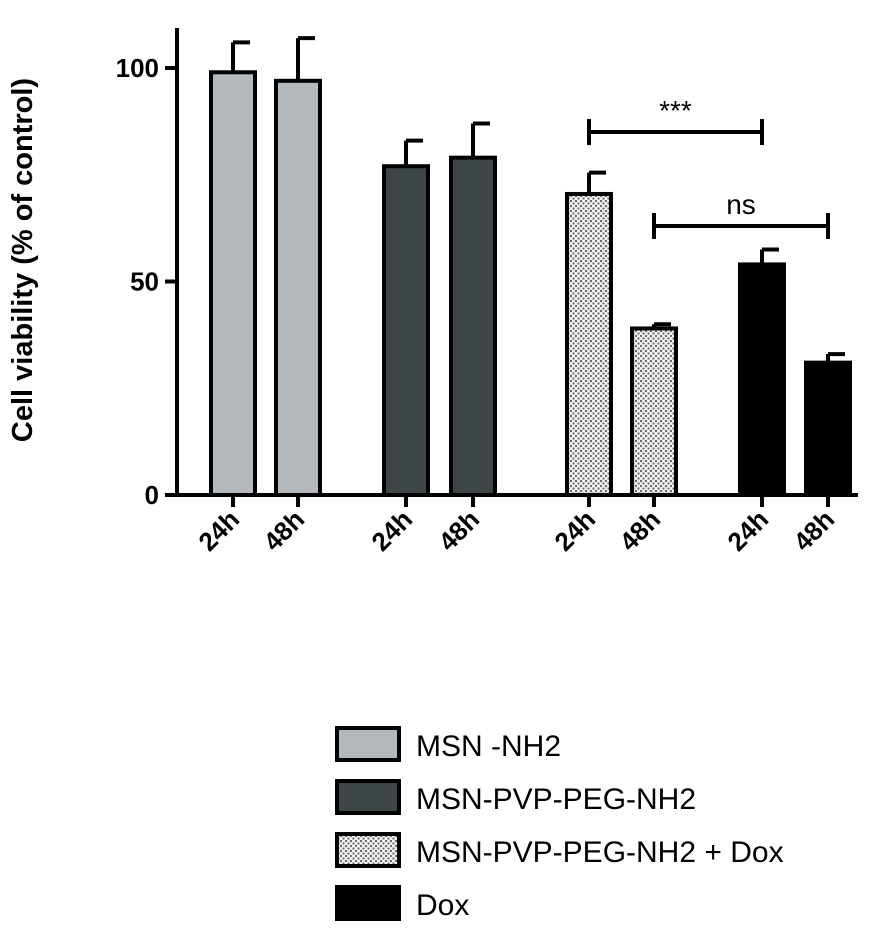  What do you see at coordinates (675, 110) in the screenshot?
I see `significance-label: ***` at bounding box center [675, 110].